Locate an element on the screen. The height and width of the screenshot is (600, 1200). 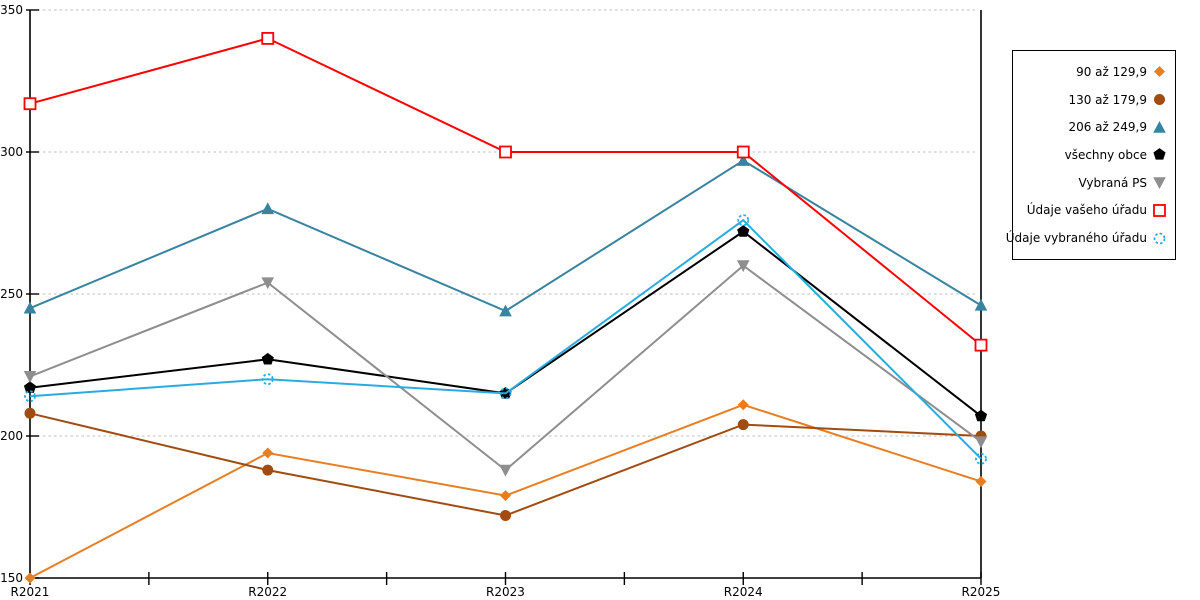
y-axis-tick-label: 200 is located at coordinates (11, 436).